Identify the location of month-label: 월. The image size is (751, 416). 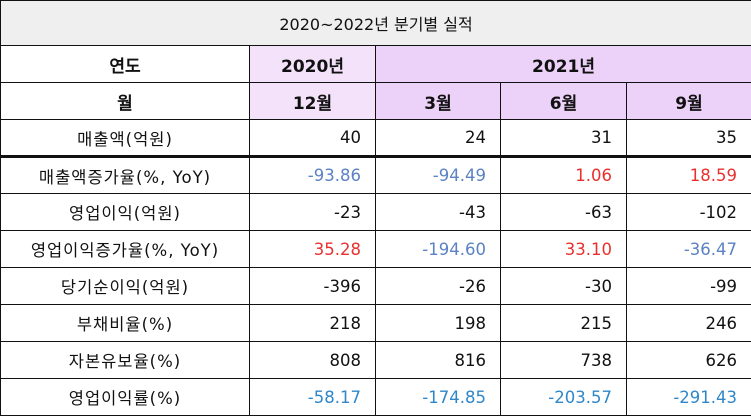
(125, 101).